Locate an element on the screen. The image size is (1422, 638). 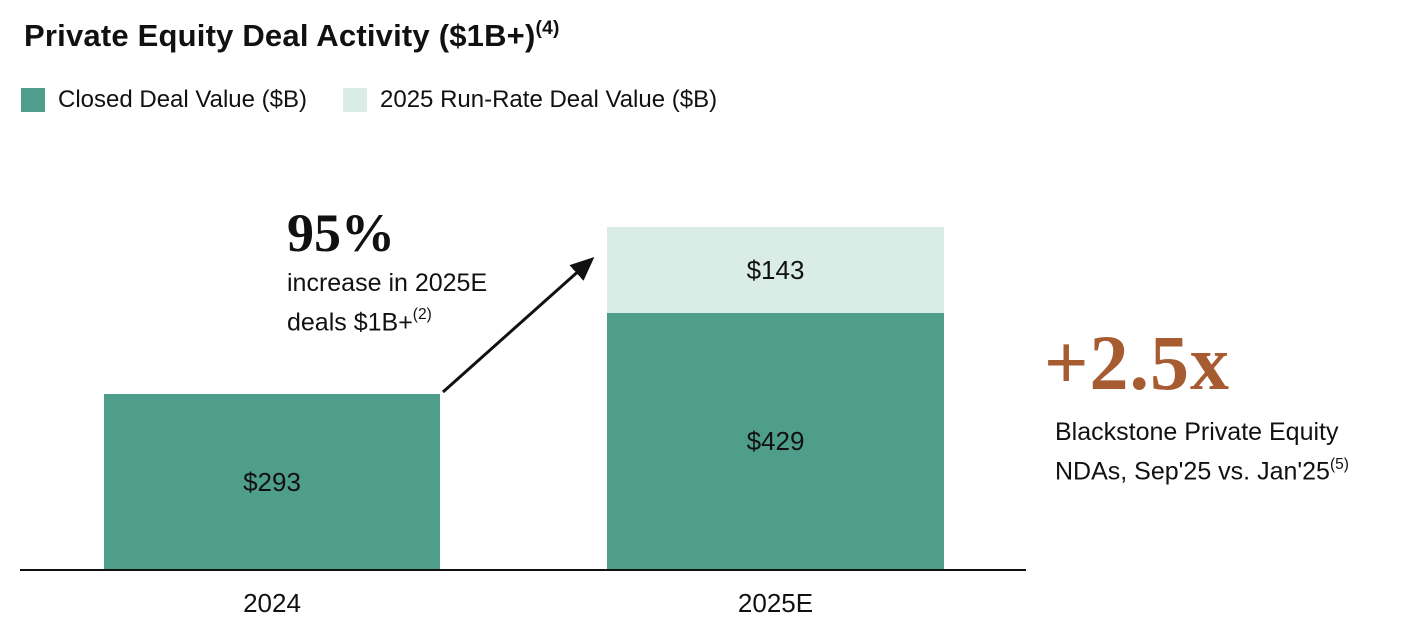
side-stat-line1: Blackstone Private Equity is located at coordinates (1197, 432).